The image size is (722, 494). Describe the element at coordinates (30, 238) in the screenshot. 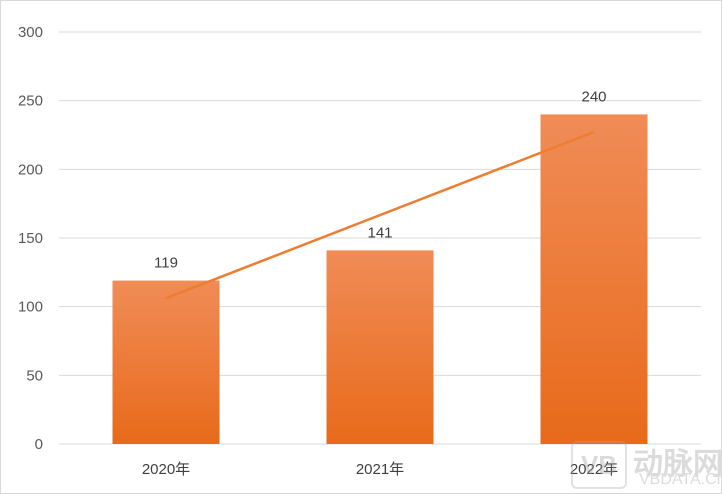

I see `y-tick-label: 150` at that location.